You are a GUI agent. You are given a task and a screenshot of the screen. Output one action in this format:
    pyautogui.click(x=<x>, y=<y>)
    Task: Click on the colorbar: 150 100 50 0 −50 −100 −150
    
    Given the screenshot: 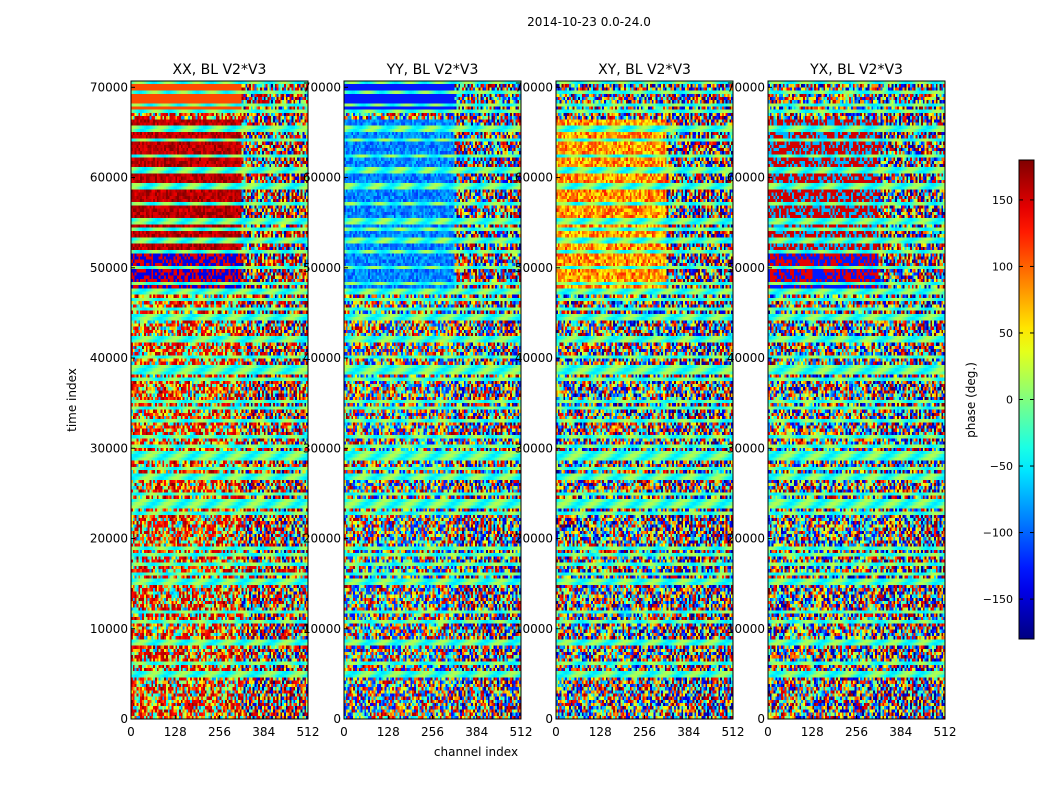 What is the action you would take?
    pyautogui.click(x=1009, y=399)
    